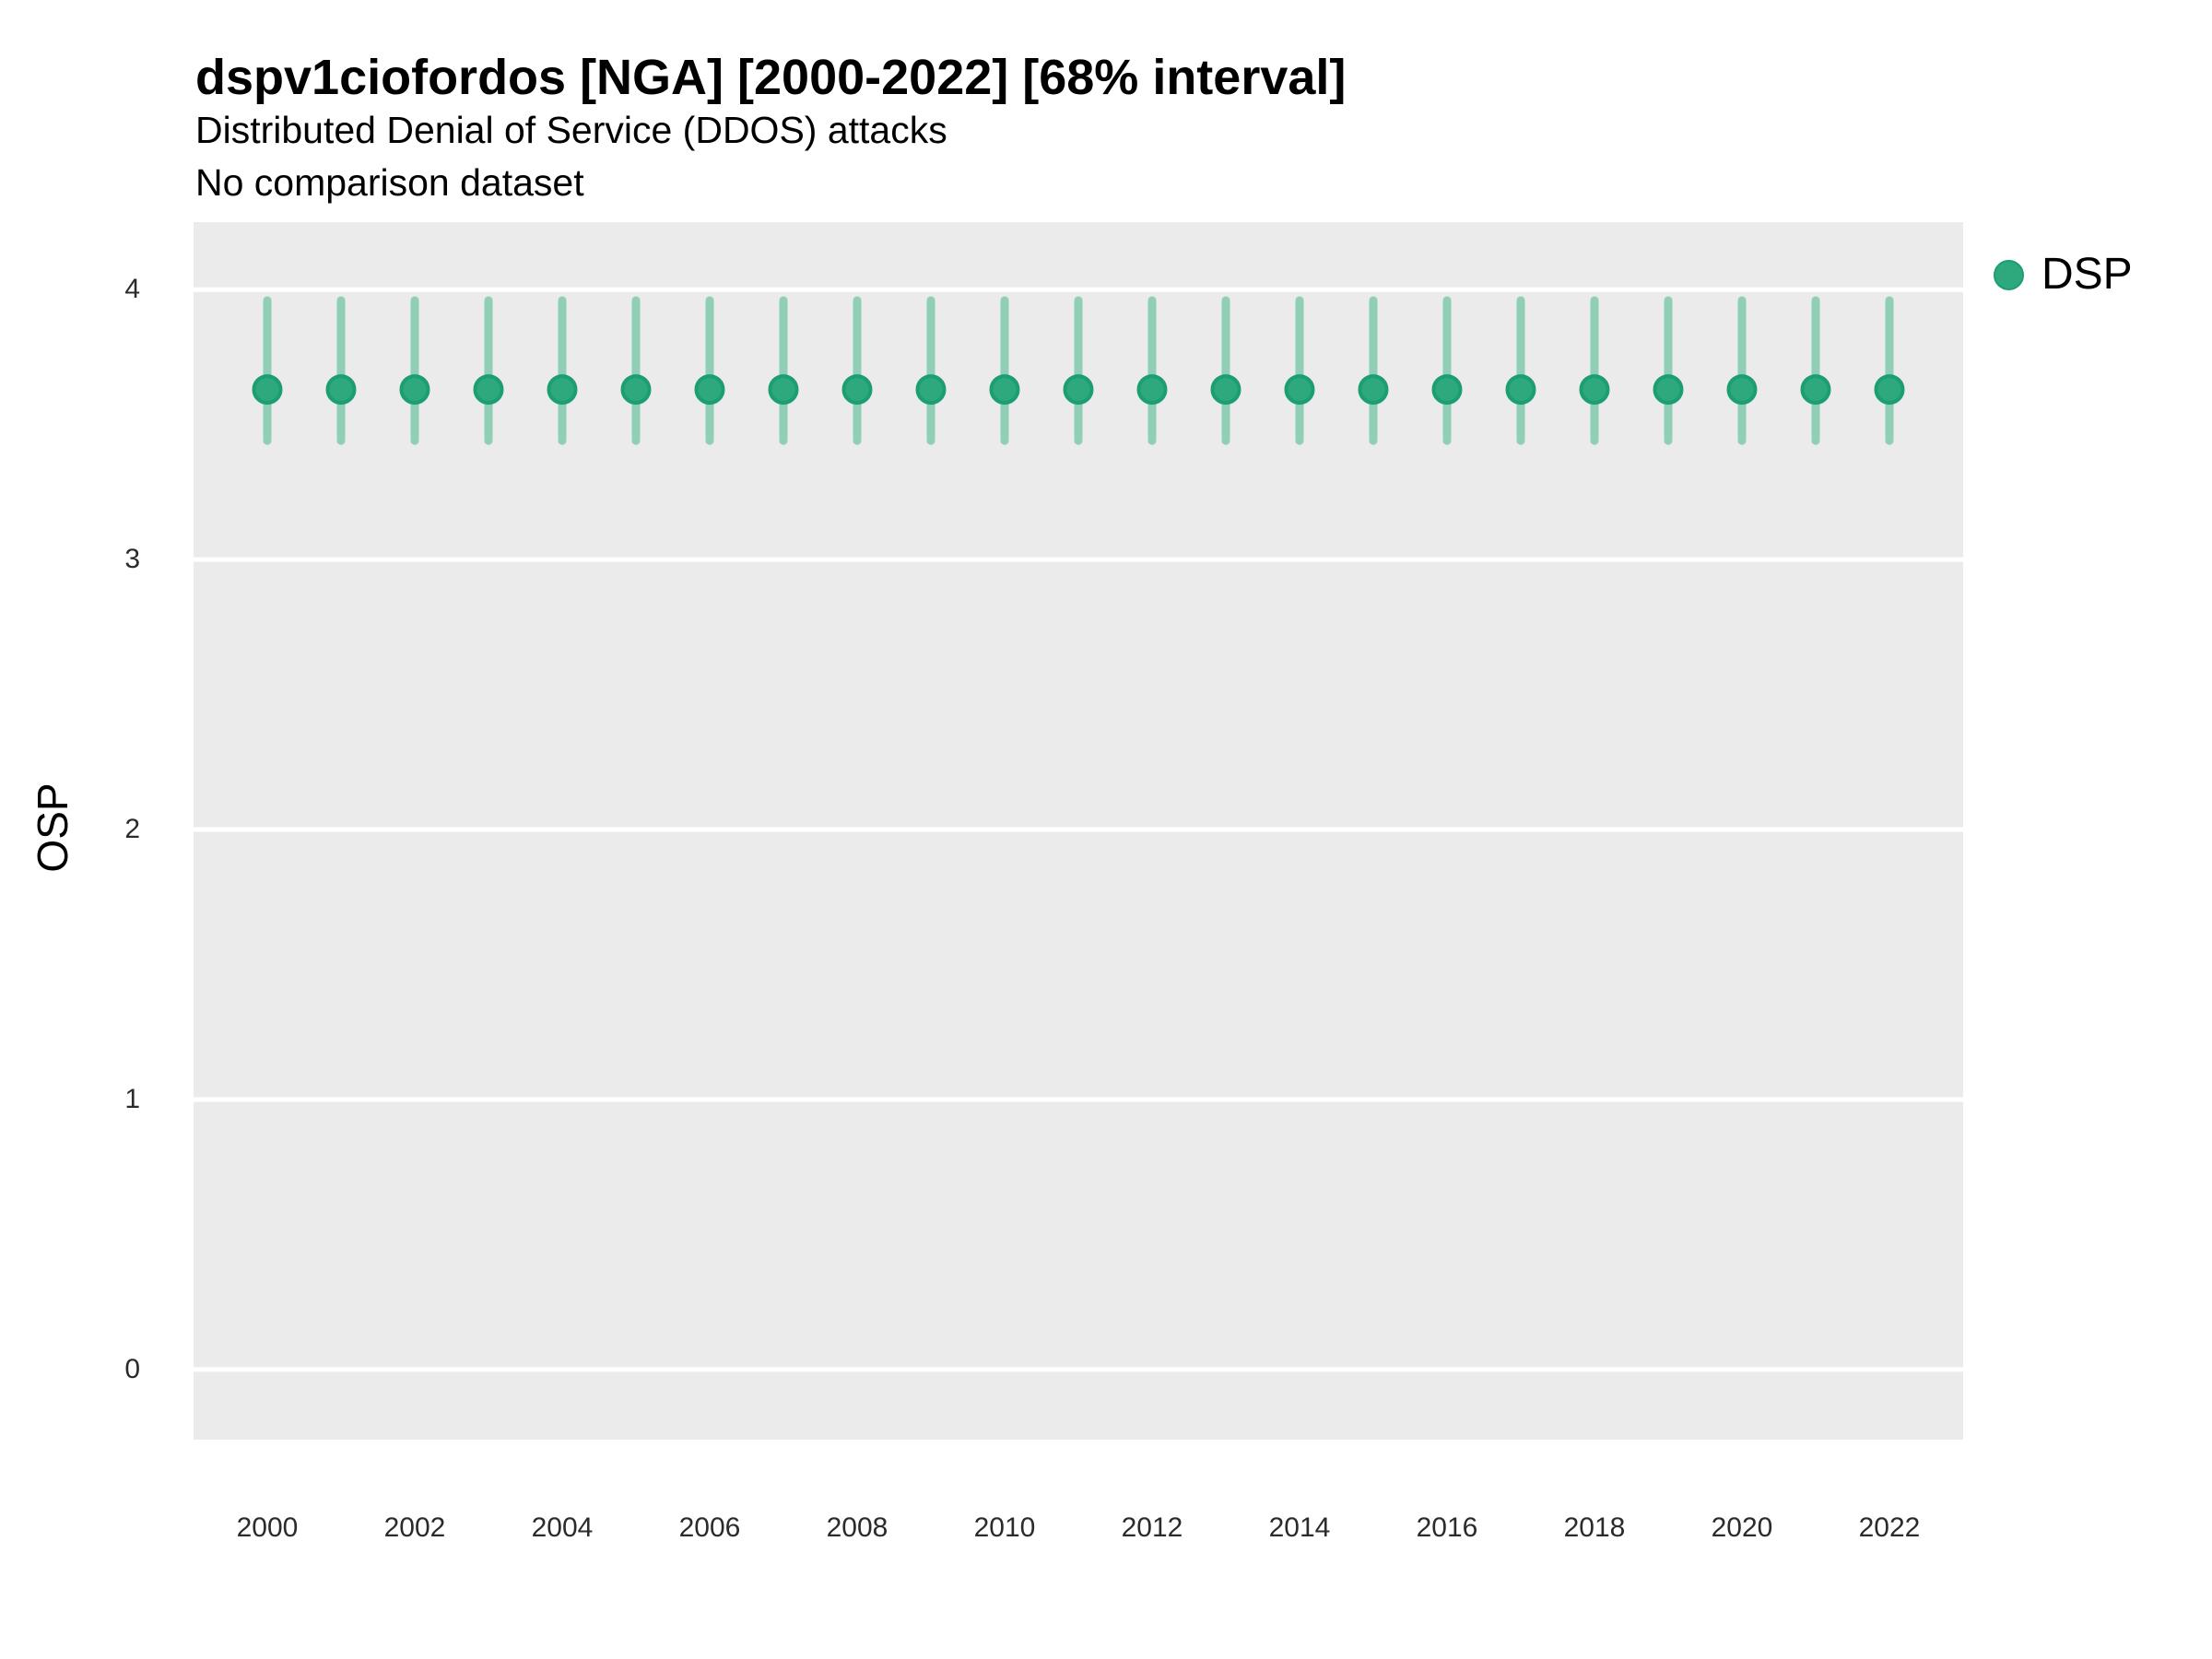 This screenshot has width=2212, height=1659. I want to click on y-tick-label-1: 1, so click(132, 1098).